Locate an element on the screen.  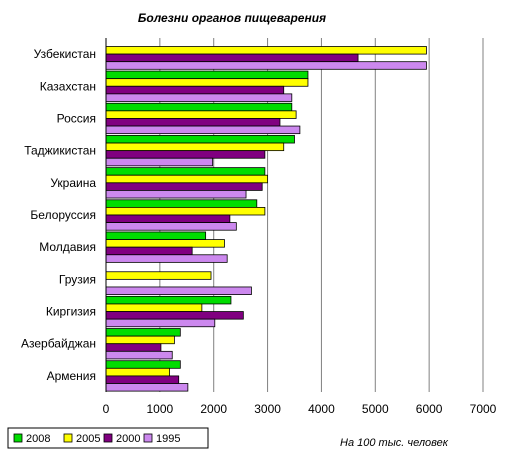
legend: 2008 2005 2000 1995 is located at coordinates (108, 438).